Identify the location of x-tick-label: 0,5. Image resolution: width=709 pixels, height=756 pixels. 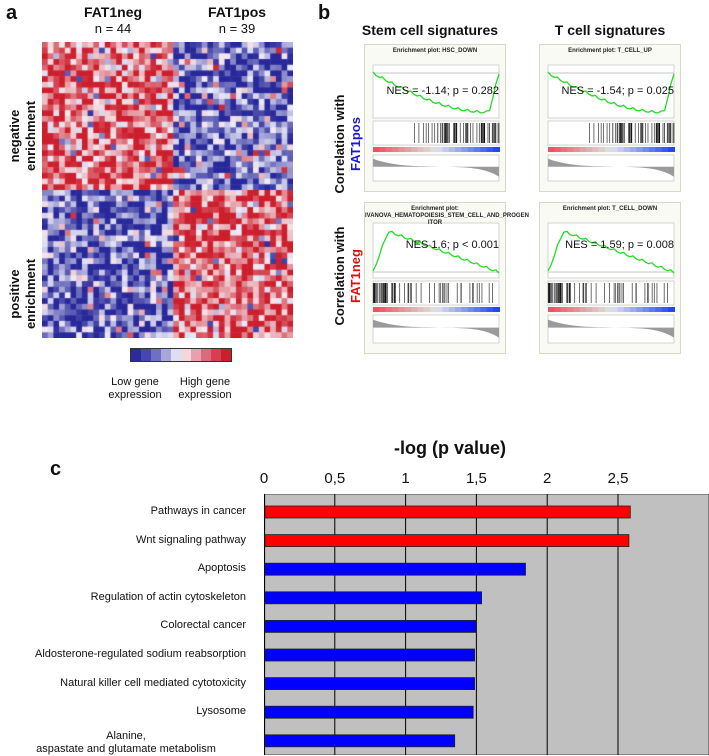
(335, 478).